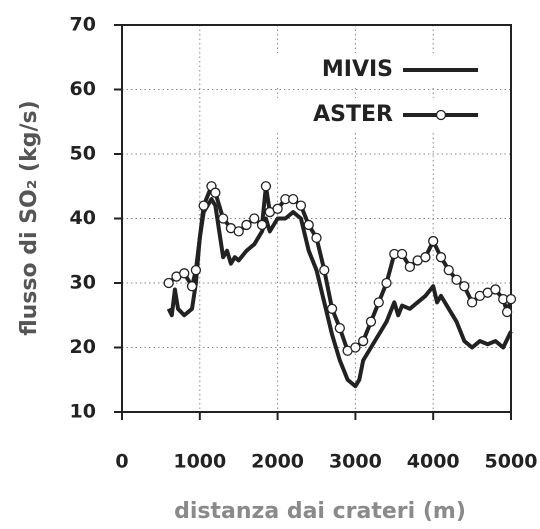  I want to click on legend-label: ASTER, so click(353, 114).